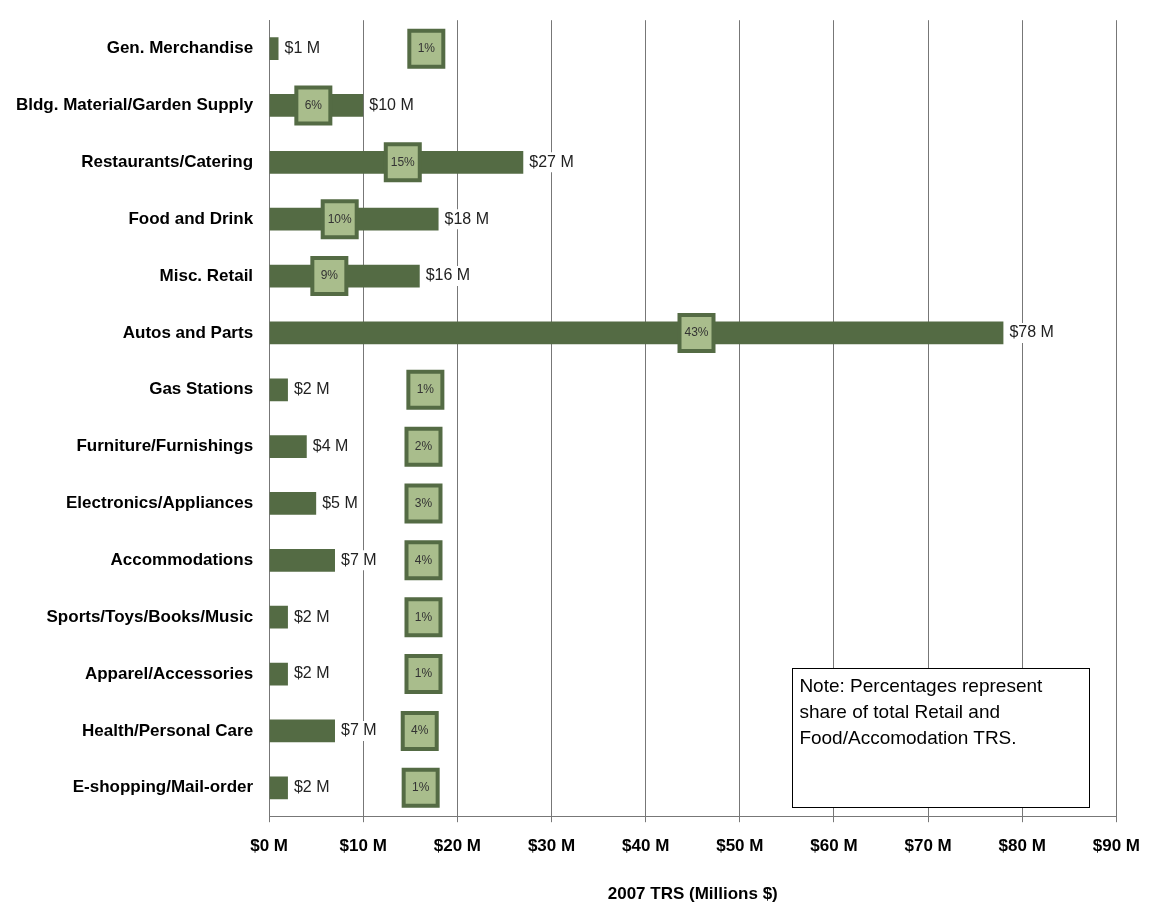 The image size is (1154, 915). Describe the element at coordinates (363, 846) in the screenshot. I see `x-tick-label: $10 M` at that location.